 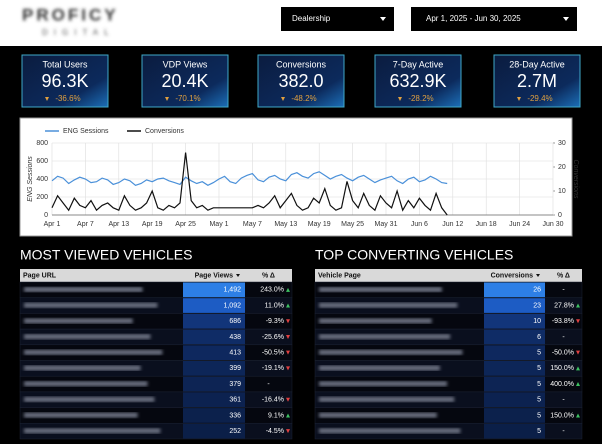 I want to click on change-text: -19.1%, so click(x=273, y=368).